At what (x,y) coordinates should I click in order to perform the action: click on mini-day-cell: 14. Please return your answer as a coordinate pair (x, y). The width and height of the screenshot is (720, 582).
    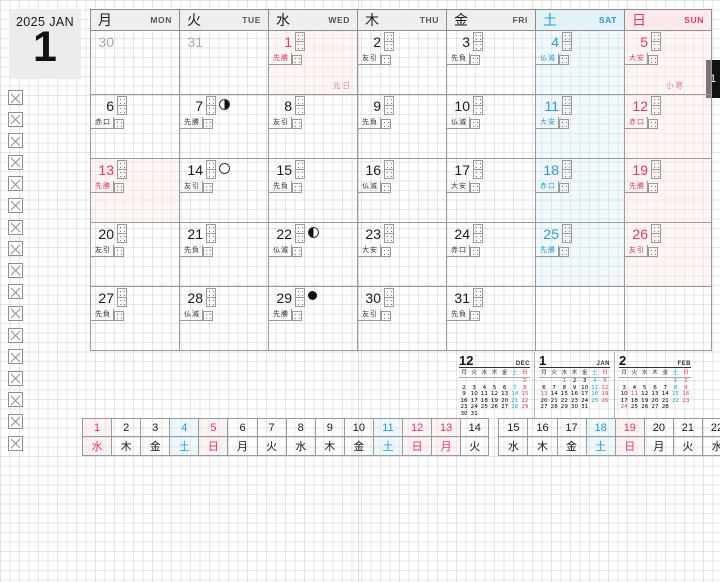
    Looking at the image, I should click on (515, 394).